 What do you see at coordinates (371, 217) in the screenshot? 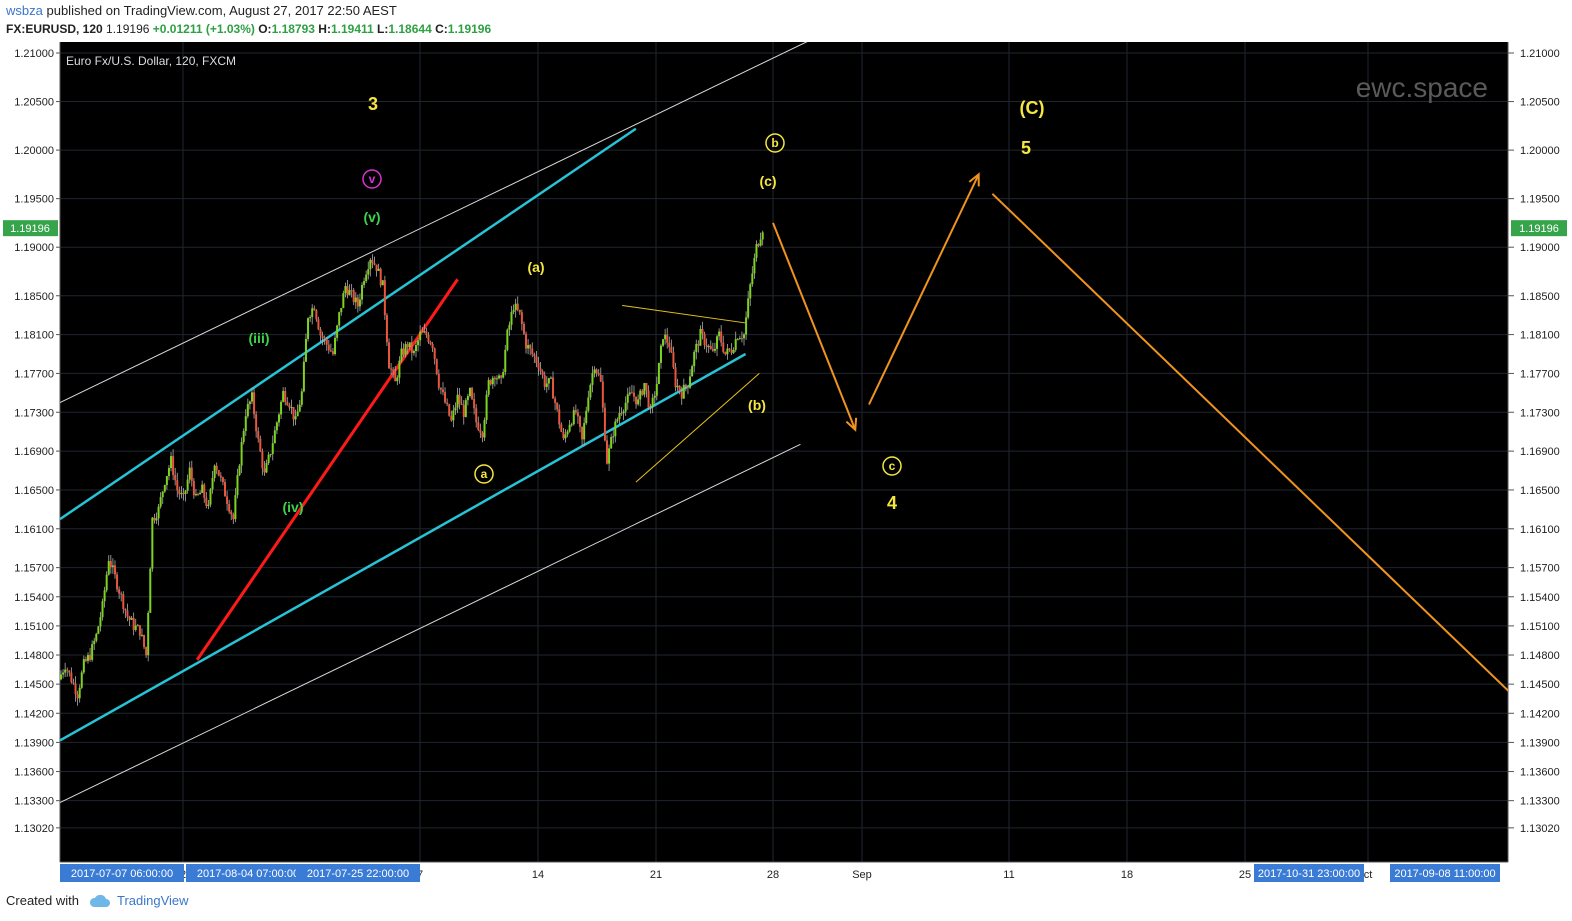
I see `annotation-v: (v)` at bounding box center [371, 217].